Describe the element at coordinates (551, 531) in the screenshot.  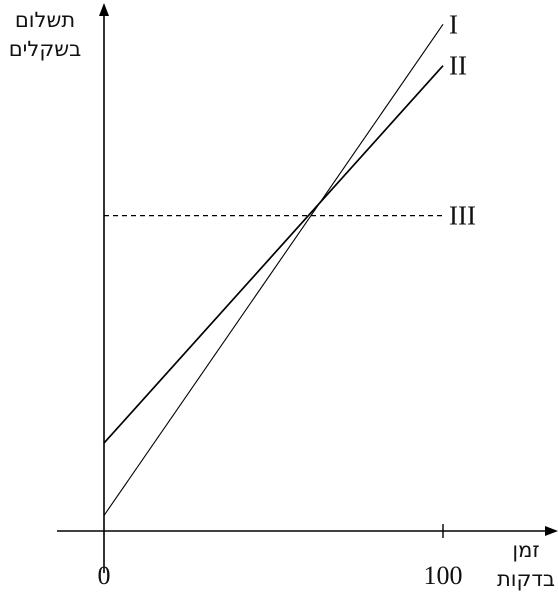
I see `x-axis-arrow-icon` at that location.